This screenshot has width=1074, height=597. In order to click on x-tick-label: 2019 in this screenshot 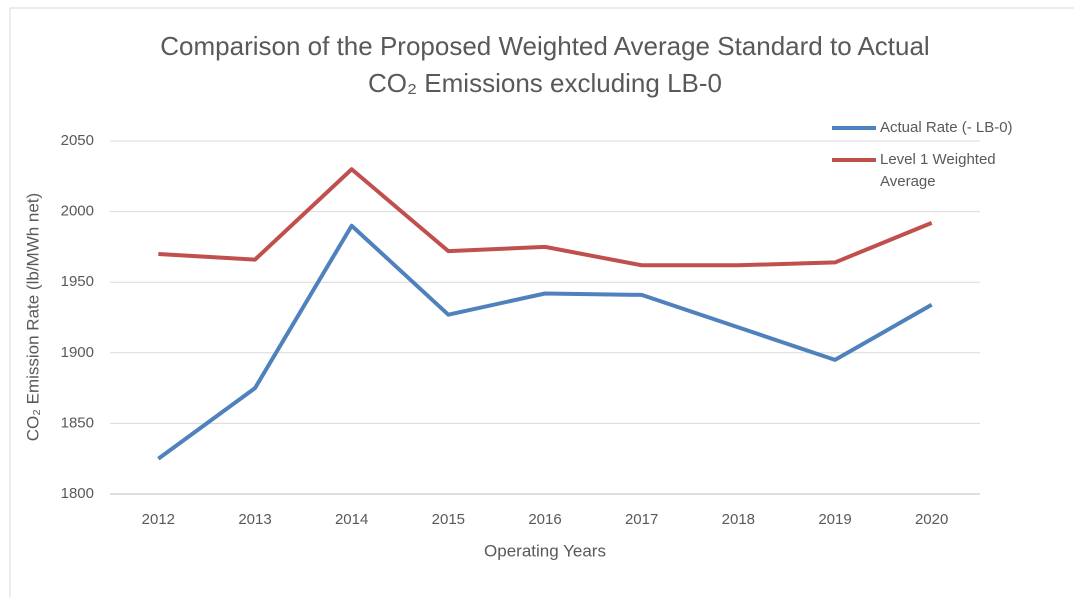, I will do `click(834, 519)`.